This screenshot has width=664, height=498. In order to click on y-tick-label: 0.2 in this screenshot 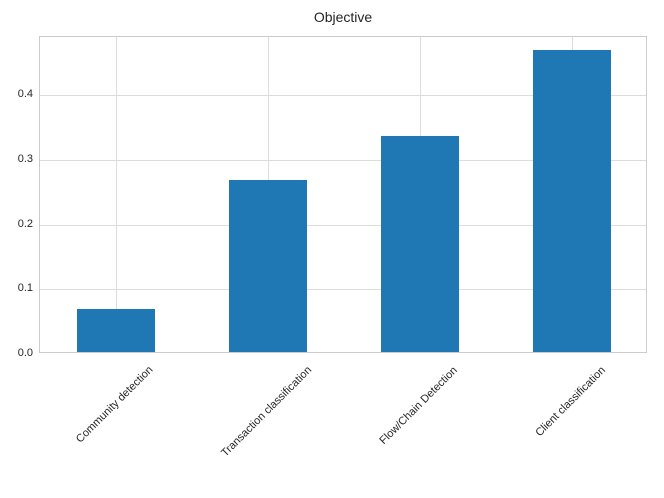, I will do `click(25, 223)`.